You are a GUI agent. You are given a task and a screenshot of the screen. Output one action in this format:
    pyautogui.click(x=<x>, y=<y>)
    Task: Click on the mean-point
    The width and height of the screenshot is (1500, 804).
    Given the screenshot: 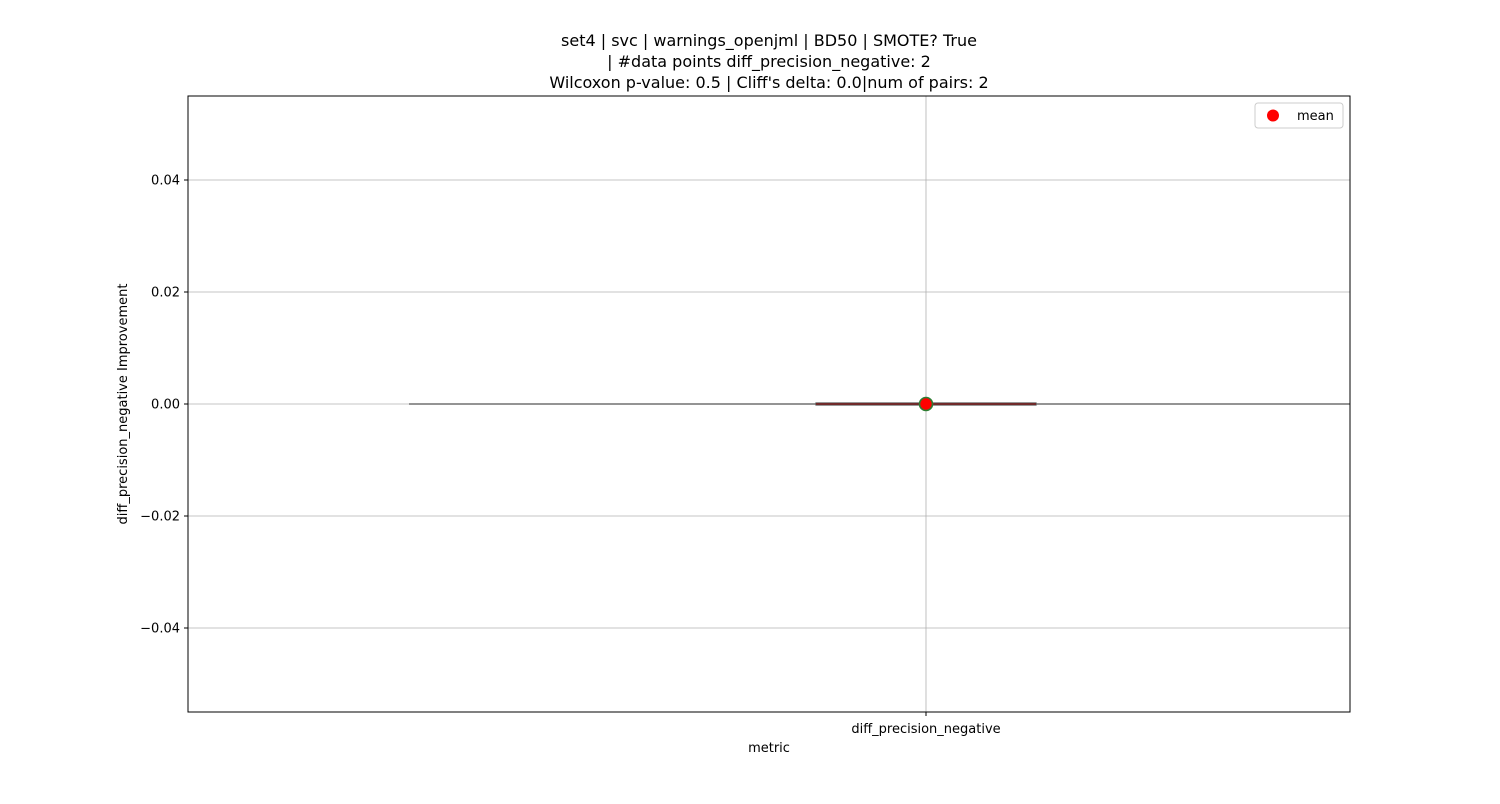 What is the action you would take?
    pyautogui.click(x=926, y=404)
    